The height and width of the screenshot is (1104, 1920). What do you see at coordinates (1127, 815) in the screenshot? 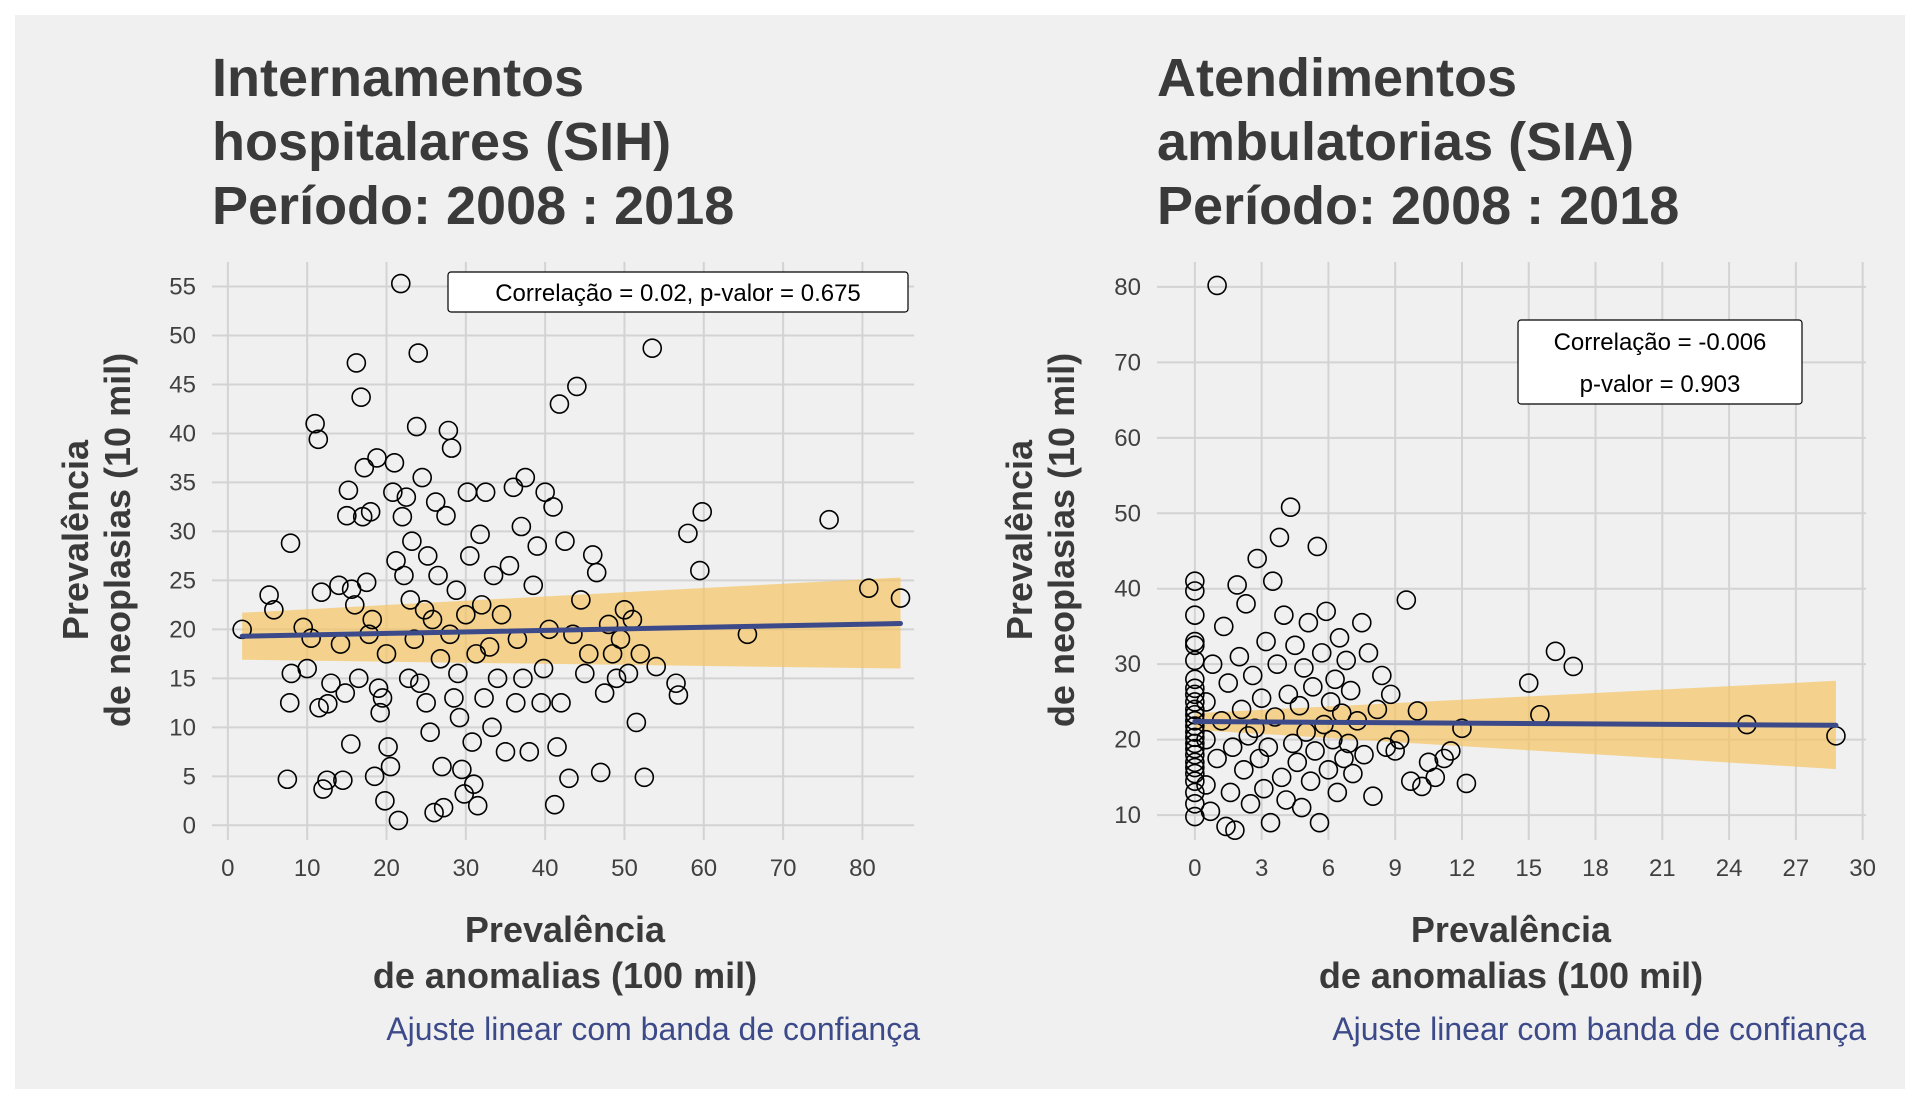
I see `chart-2-y-tick-label: 10` at bounding box center [1127, 815].